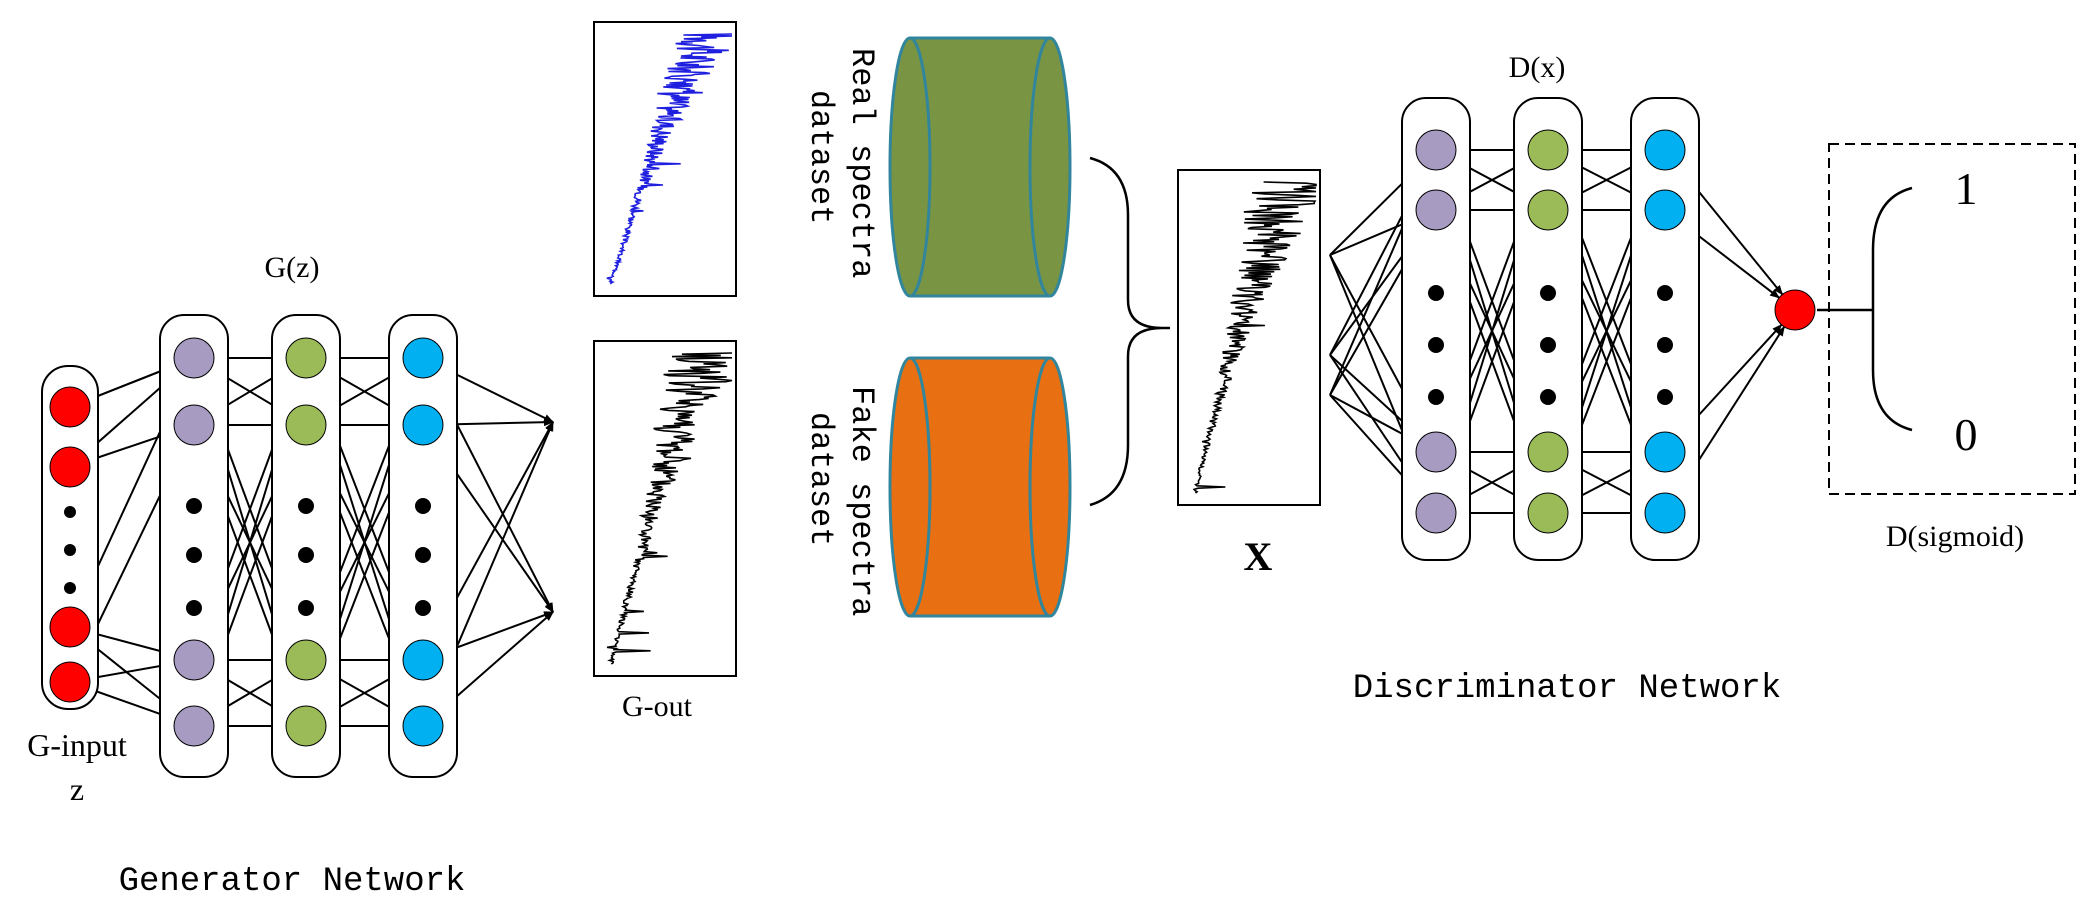 This screenshot has height=903, width=2080. What do you see at coordinates (1615, 331) in the screenshot?
I see `discriminator-nodes` at bounding box center [1615, 331].